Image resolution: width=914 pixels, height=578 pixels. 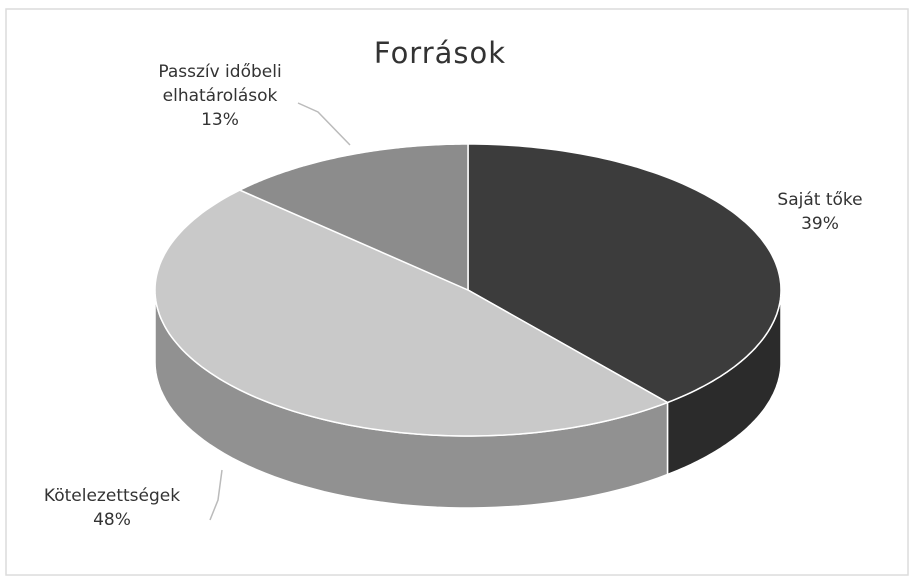 What do you see at coordinates (112, 520) in the screenshot?
I see `value-label: 48%` at bounding box center [112, 520].